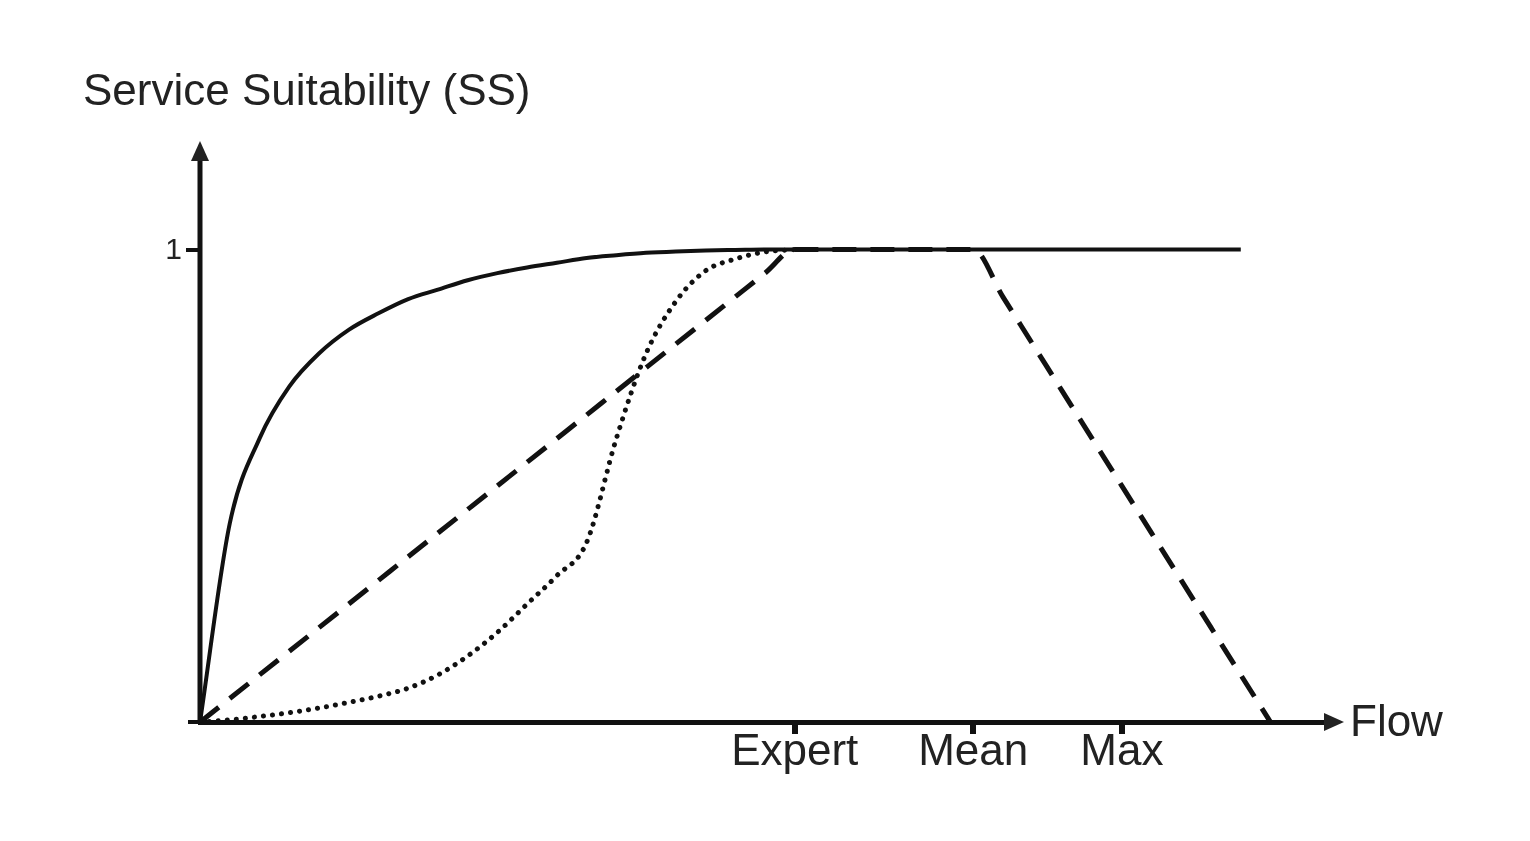 Image resolution: width=1530 pixels, height=841 pixels. Describe the element at coordinates (181, 249) in the screenshot. I see `text: 1` at that location.